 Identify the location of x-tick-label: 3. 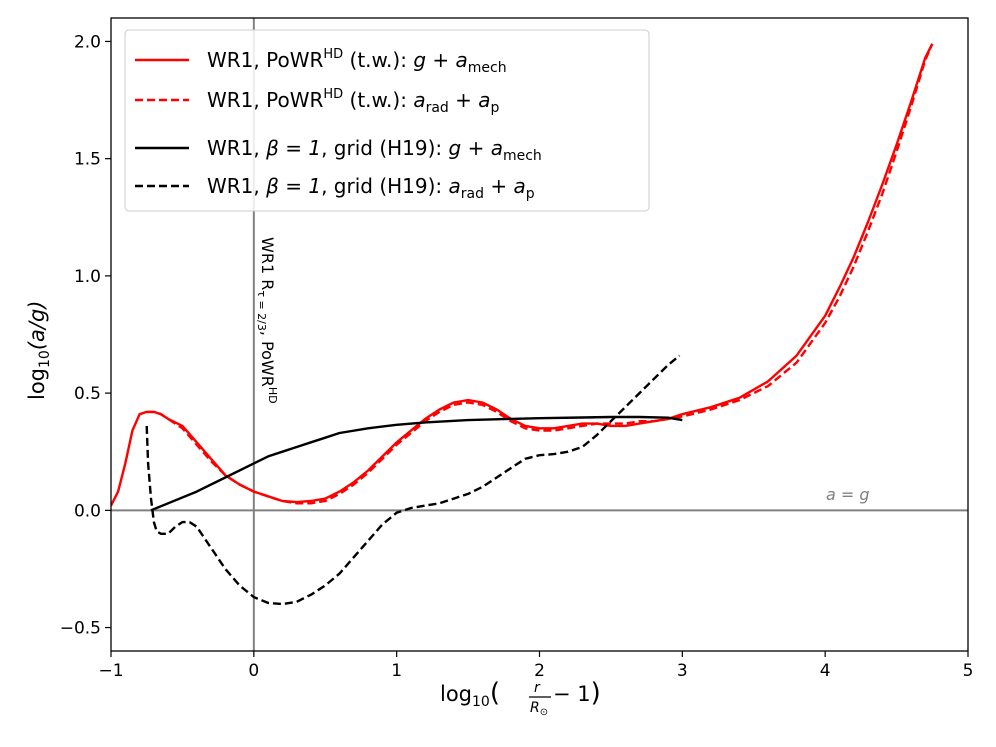
(682, 671).